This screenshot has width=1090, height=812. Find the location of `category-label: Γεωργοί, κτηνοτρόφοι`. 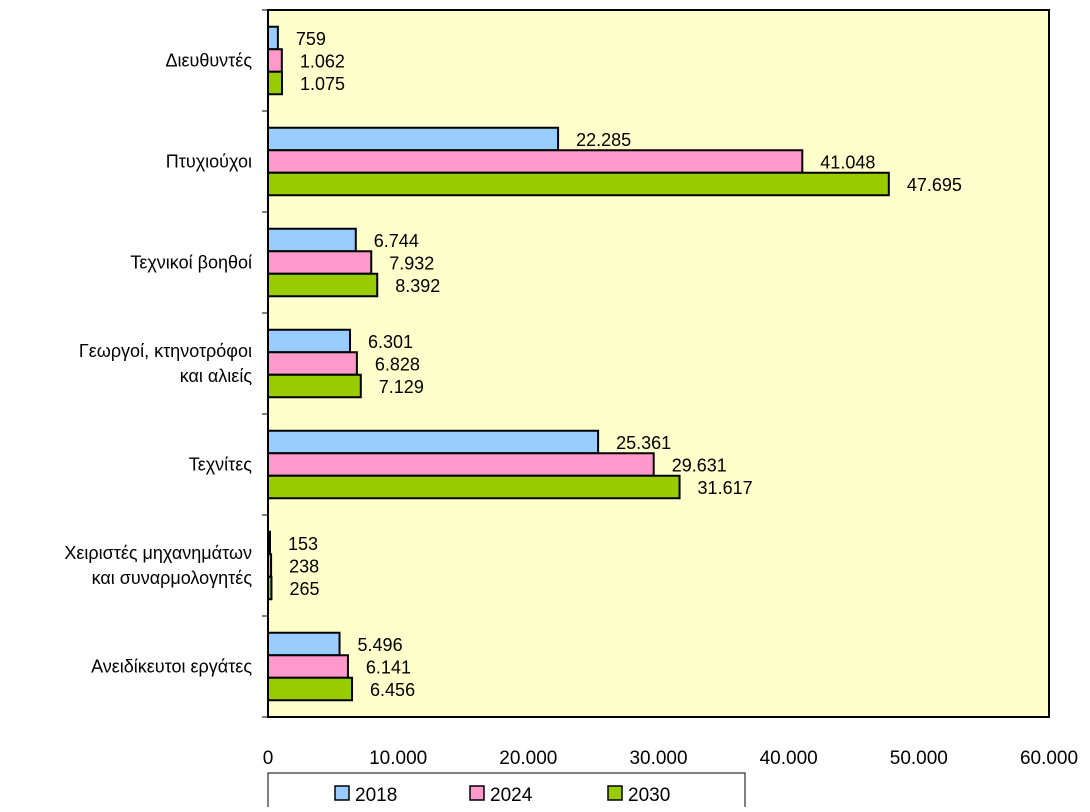

category-label: Γεωργοί, κτηνοτρόφοι is located at coordinates (165, 351).